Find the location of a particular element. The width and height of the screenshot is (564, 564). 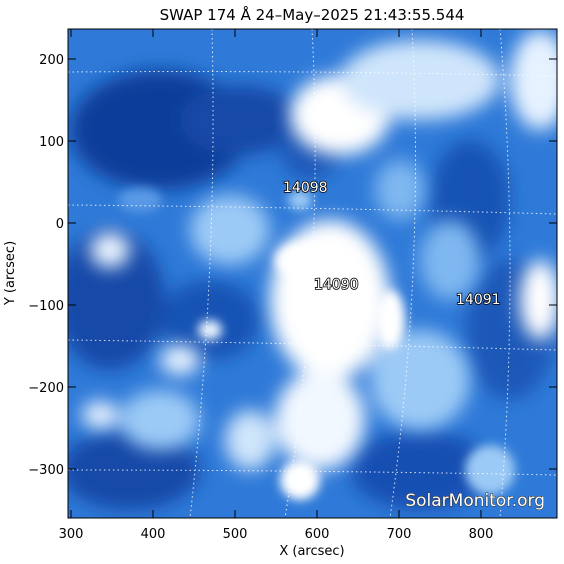

x-tick-label: 400 is located at coordinates (153, 534).